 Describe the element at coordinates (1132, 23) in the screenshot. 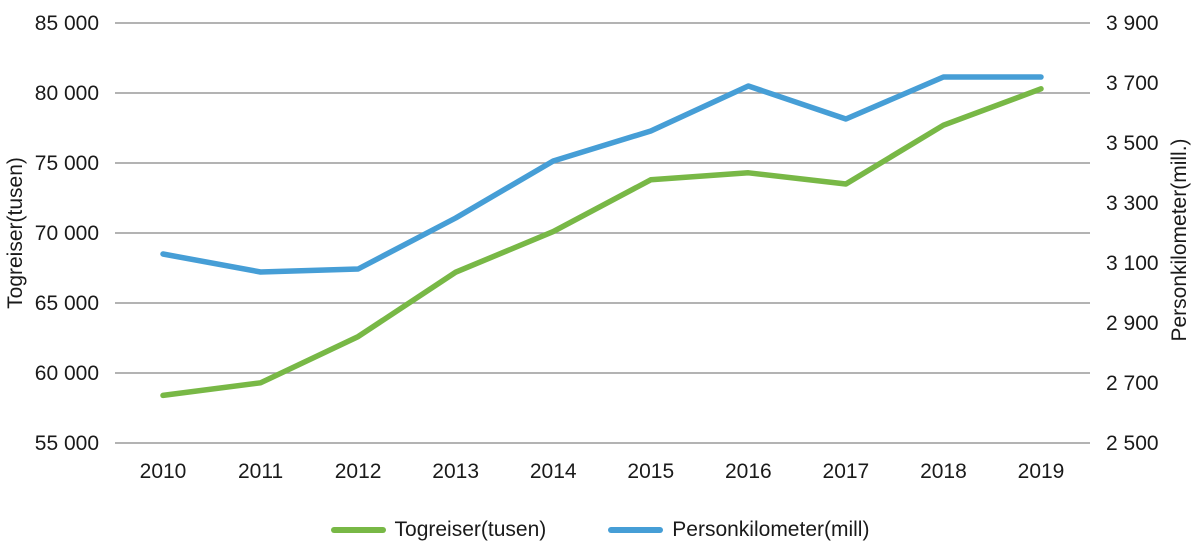

I see `right-axis-tick-label: 3 900` at that location.